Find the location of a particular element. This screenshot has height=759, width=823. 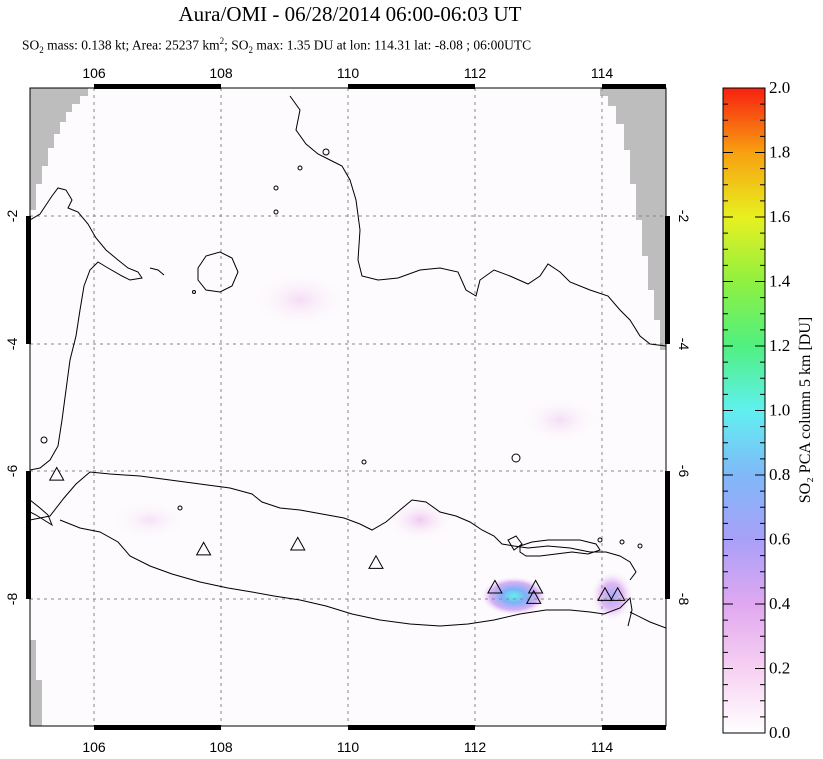

colorbar-tick-label: 1.8 is located at coordinates (779, 152).